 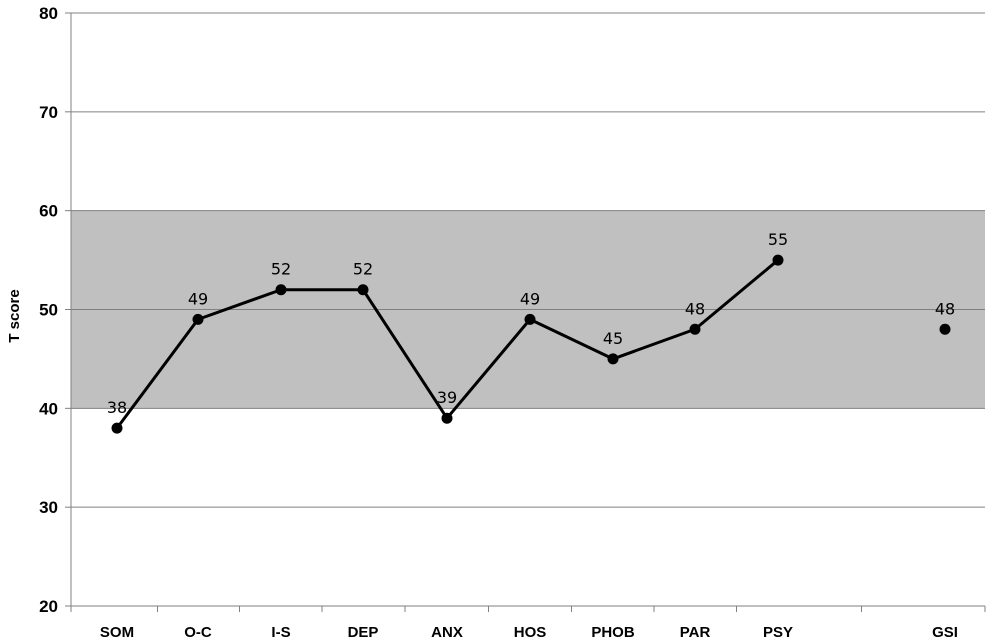 What do you see at coordinates (48, 408) in the screenshot?
I see `y-tick-label: 40` at bounding box center [48, 408].